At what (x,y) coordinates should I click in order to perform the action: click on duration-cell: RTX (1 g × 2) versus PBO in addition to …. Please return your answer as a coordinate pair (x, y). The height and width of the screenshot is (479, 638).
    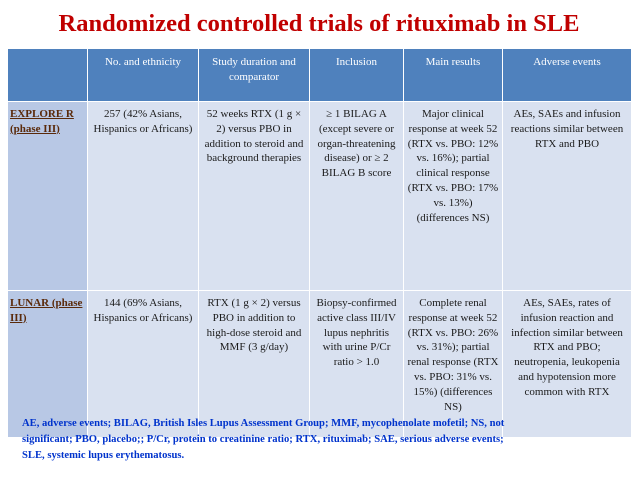
    Looking at the image, I should click on (254, 364).